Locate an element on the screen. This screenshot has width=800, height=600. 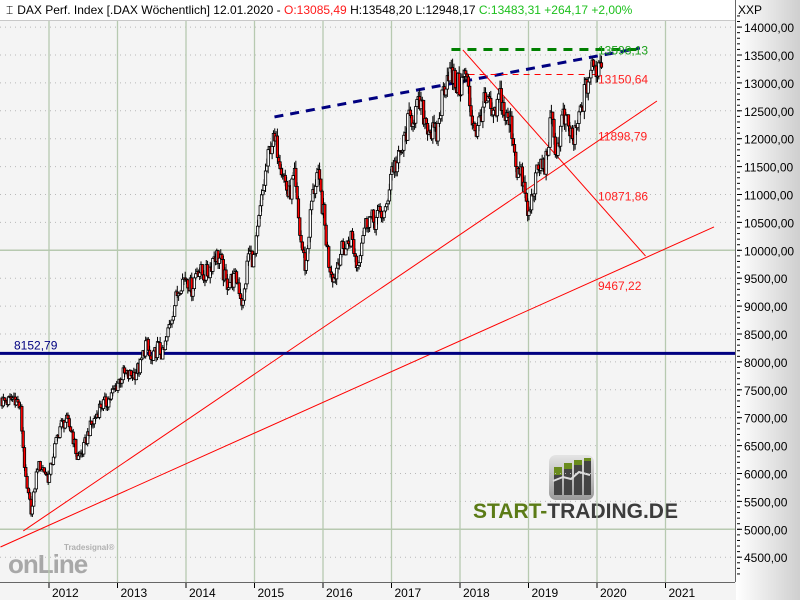
y-tick-label: 12000,00 is located at coordinates (769, 140).